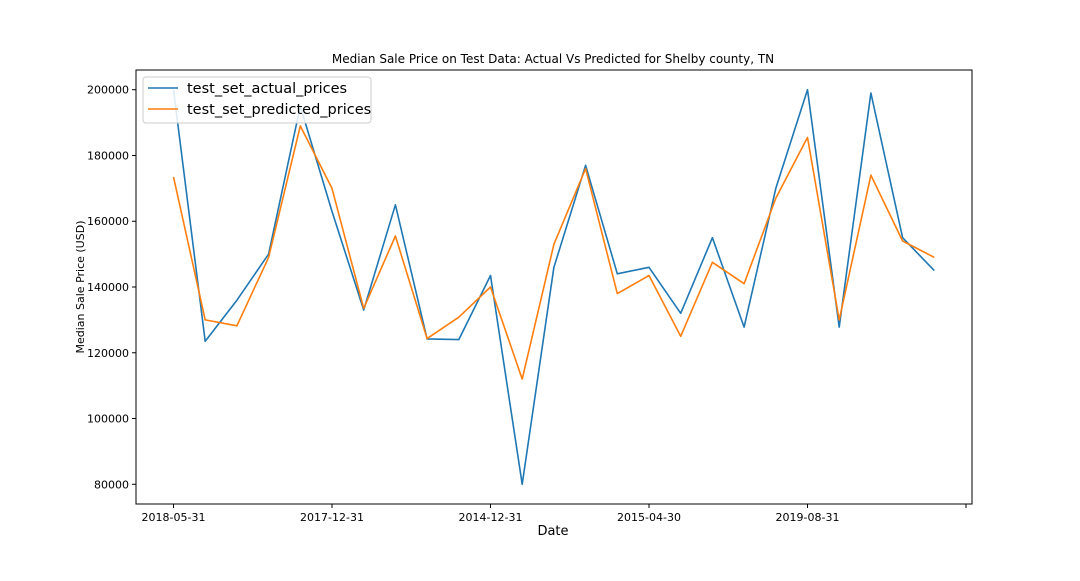 Image resolution: width=1080 pixels, height=581 pixels. Describe the element at coordinates (808, 517) in the screenshot. I see `x-tick-label: 2019-08-31` at that location.